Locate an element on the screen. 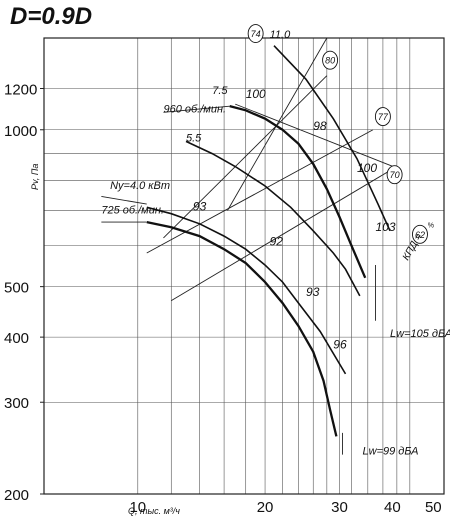 The width and height of the screenshot is (450, 518). power-label: 5.5 is located at coordinates (194, 138).